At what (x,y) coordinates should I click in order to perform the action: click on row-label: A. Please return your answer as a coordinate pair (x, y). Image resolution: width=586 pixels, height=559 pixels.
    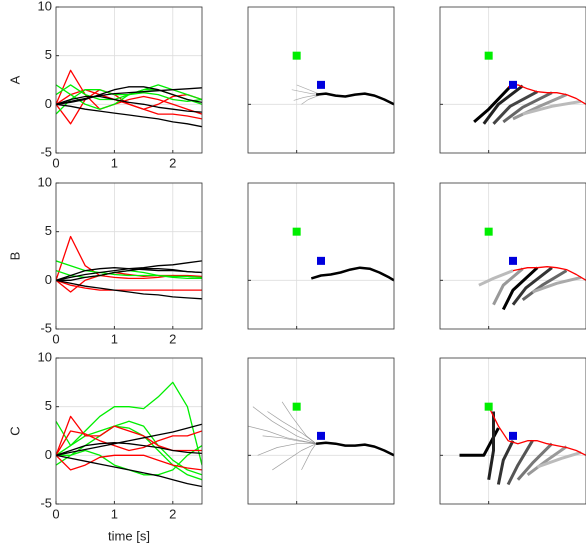
    Looking at the image, I should click on (14, 79).